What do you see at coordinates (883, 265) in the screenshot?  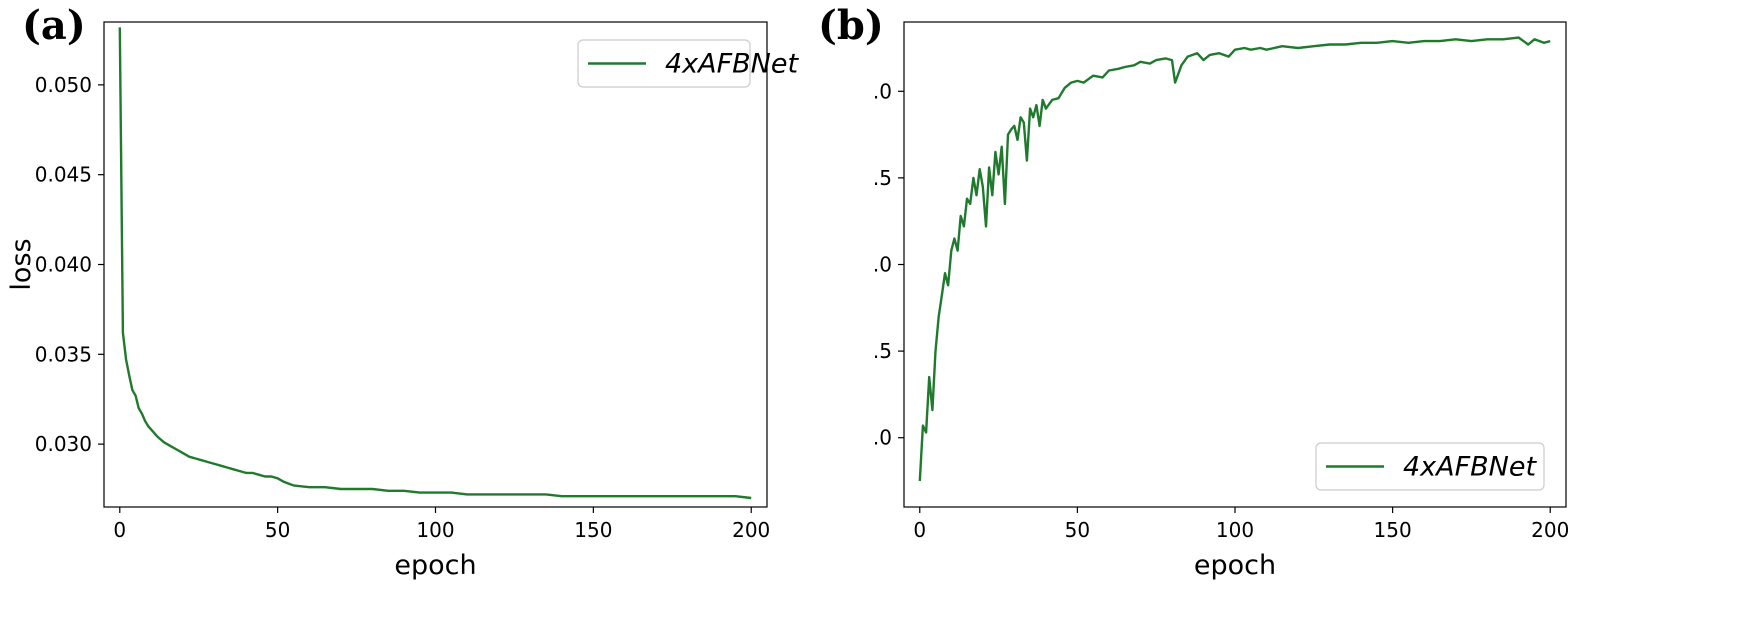 I see `psnr-y-tick-label: 30.0` at bounding box center [883, 265].